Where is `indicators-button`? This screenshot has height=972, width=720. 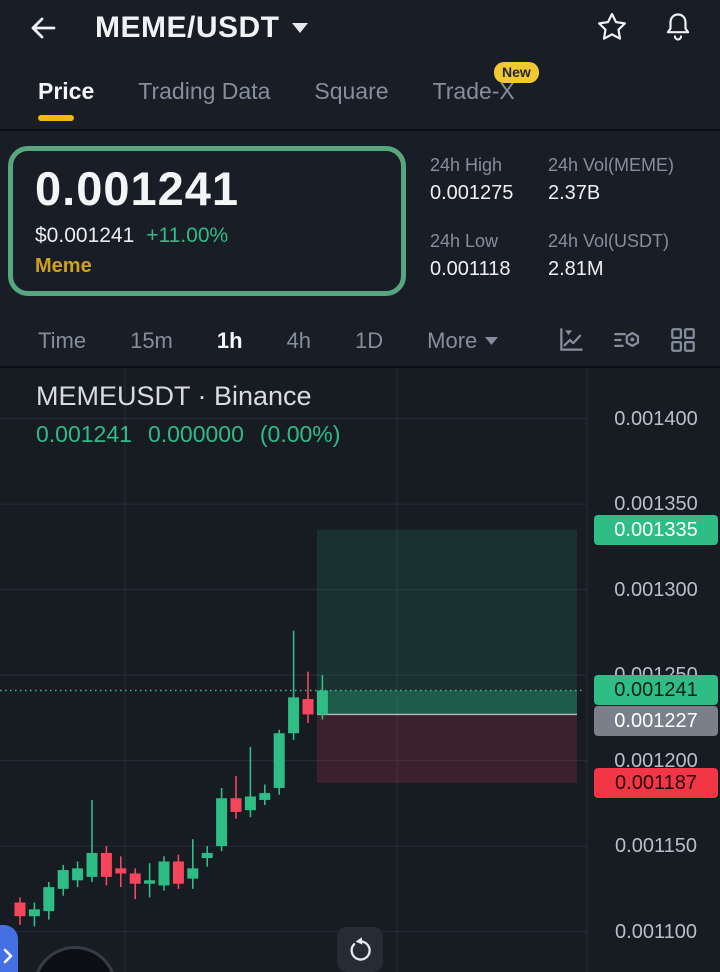
indicators-button is located at coordinates (627, 340).